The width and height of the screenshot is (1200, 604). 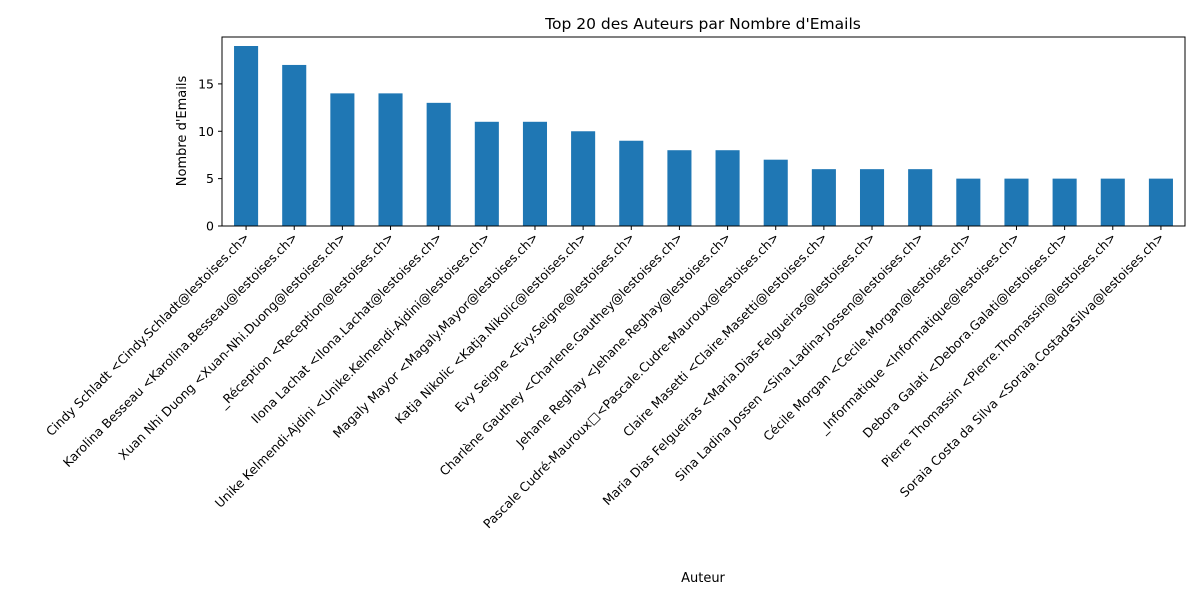 I want to click on x-tick-label: Evy Seigne <Evy.Seigne@lestoises.ch>, so click(x=545, y=323).